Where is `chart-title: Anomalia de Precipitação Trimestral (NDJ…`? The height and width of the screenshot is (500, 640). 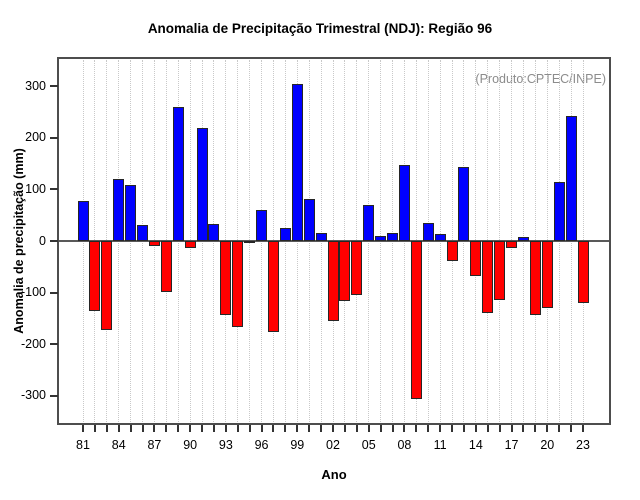 chart-title: Anomalia de Precipitação Trimestral (NDJ… is located at coordinates (320, 28).